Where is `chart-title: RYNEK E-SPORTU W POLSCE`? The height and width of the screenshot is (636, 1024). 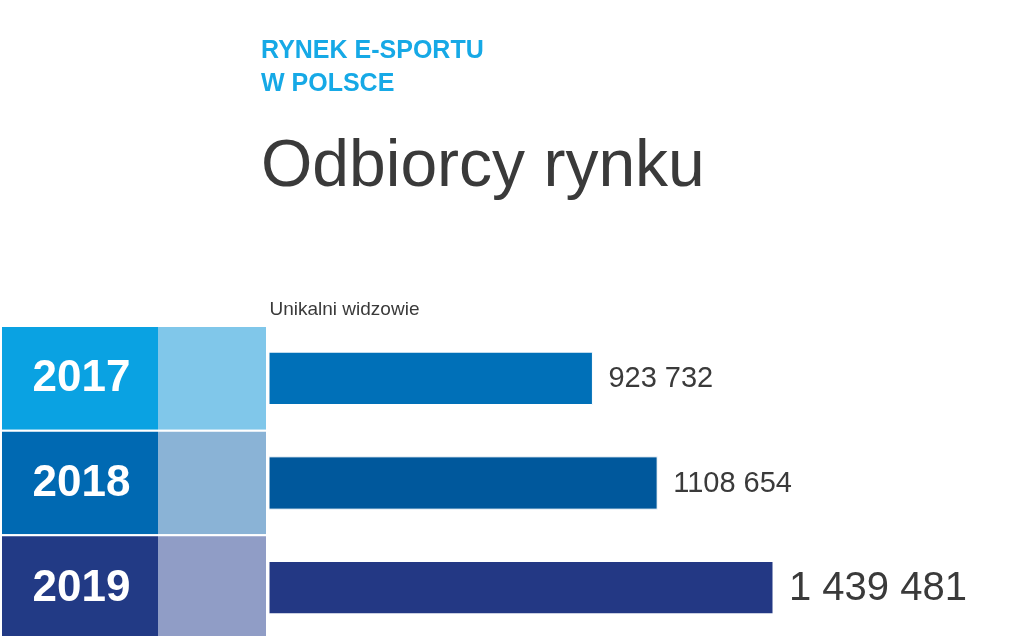 chart-title: RYNEK E-SPORTU W POLSCE is located at coordinates (372, 65).